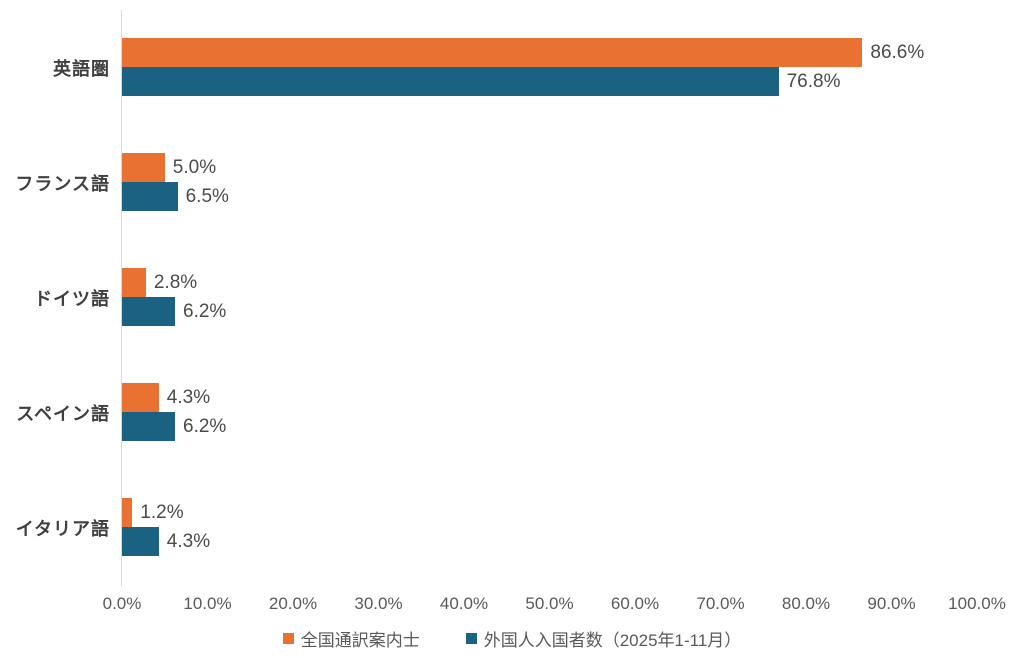  Describe the element at coordinates (63, 413) in the screenshot. I see `category-label: スペイン語` at that location.